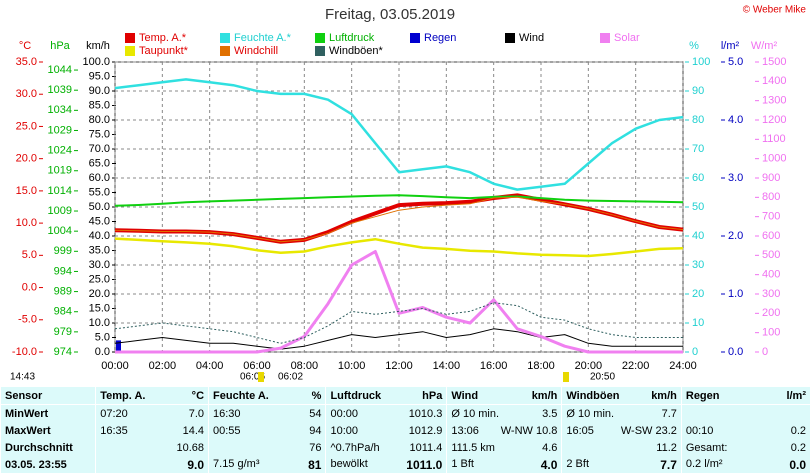 This screenshot has width=810, height=473. Describe the element at coordinates (541, 366) in the screenshot. I see `x-tick-label: 18:00` at that location.